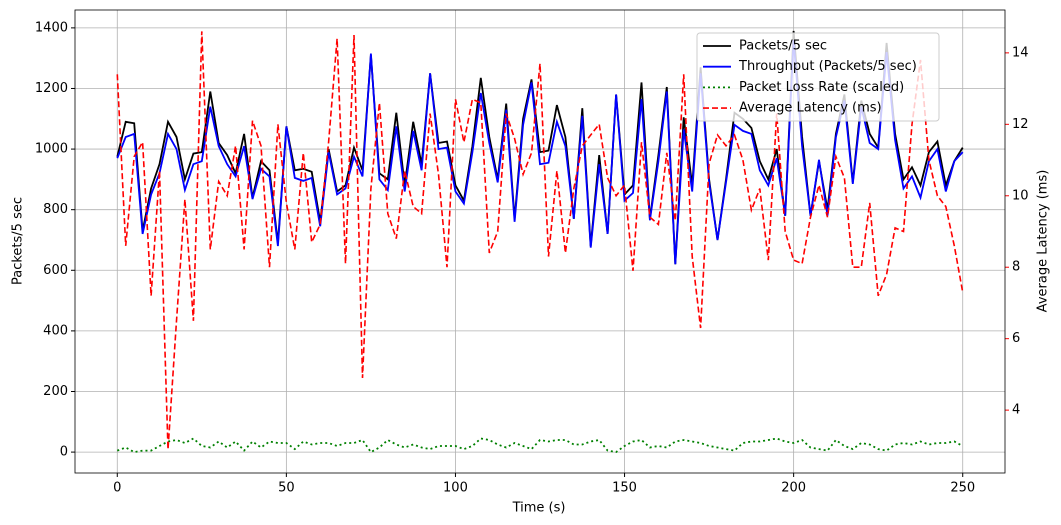 Image resolution: width=1061 pixels, height=525 pixels. Describe the element at coordinates (64, 452) in the screenshot. I see `y-tick-label: 0` at that location.